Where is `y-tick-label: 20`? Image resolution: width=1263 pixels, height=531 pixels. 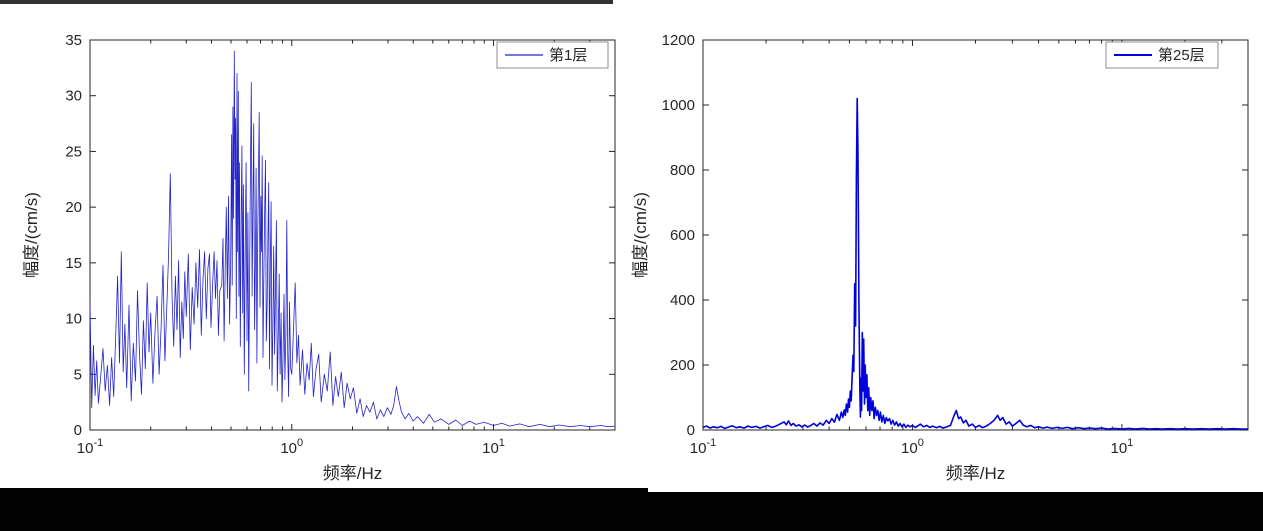
y-tick-label: 20 is located at coordinates (73, 207).